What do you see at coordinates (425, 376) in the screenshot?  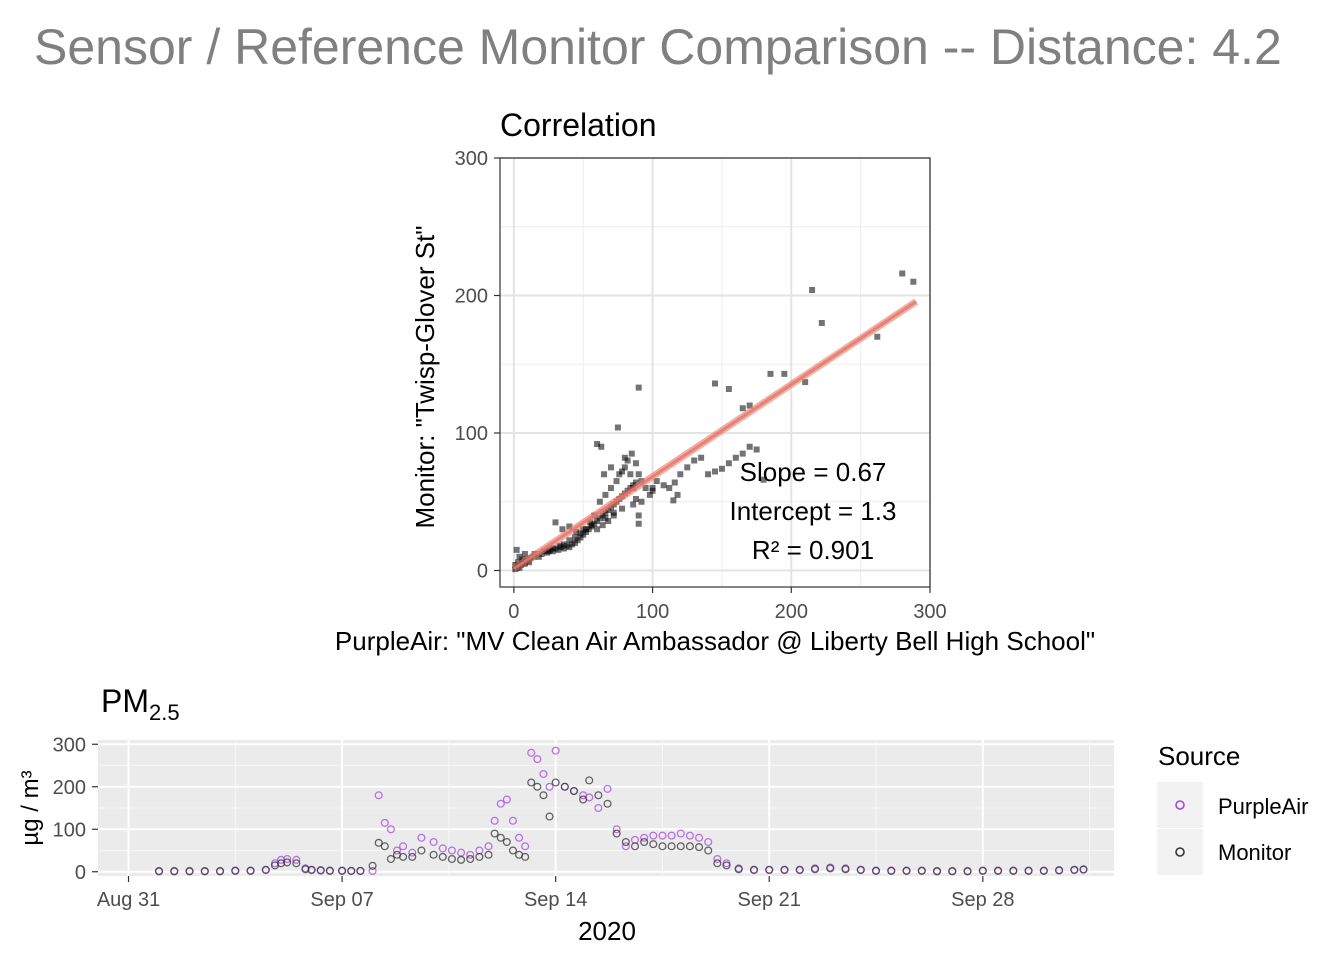 I see `correlation-y-axis-label: Monitor: "Twisp-Glover St"` at bounding box center [425, 376].